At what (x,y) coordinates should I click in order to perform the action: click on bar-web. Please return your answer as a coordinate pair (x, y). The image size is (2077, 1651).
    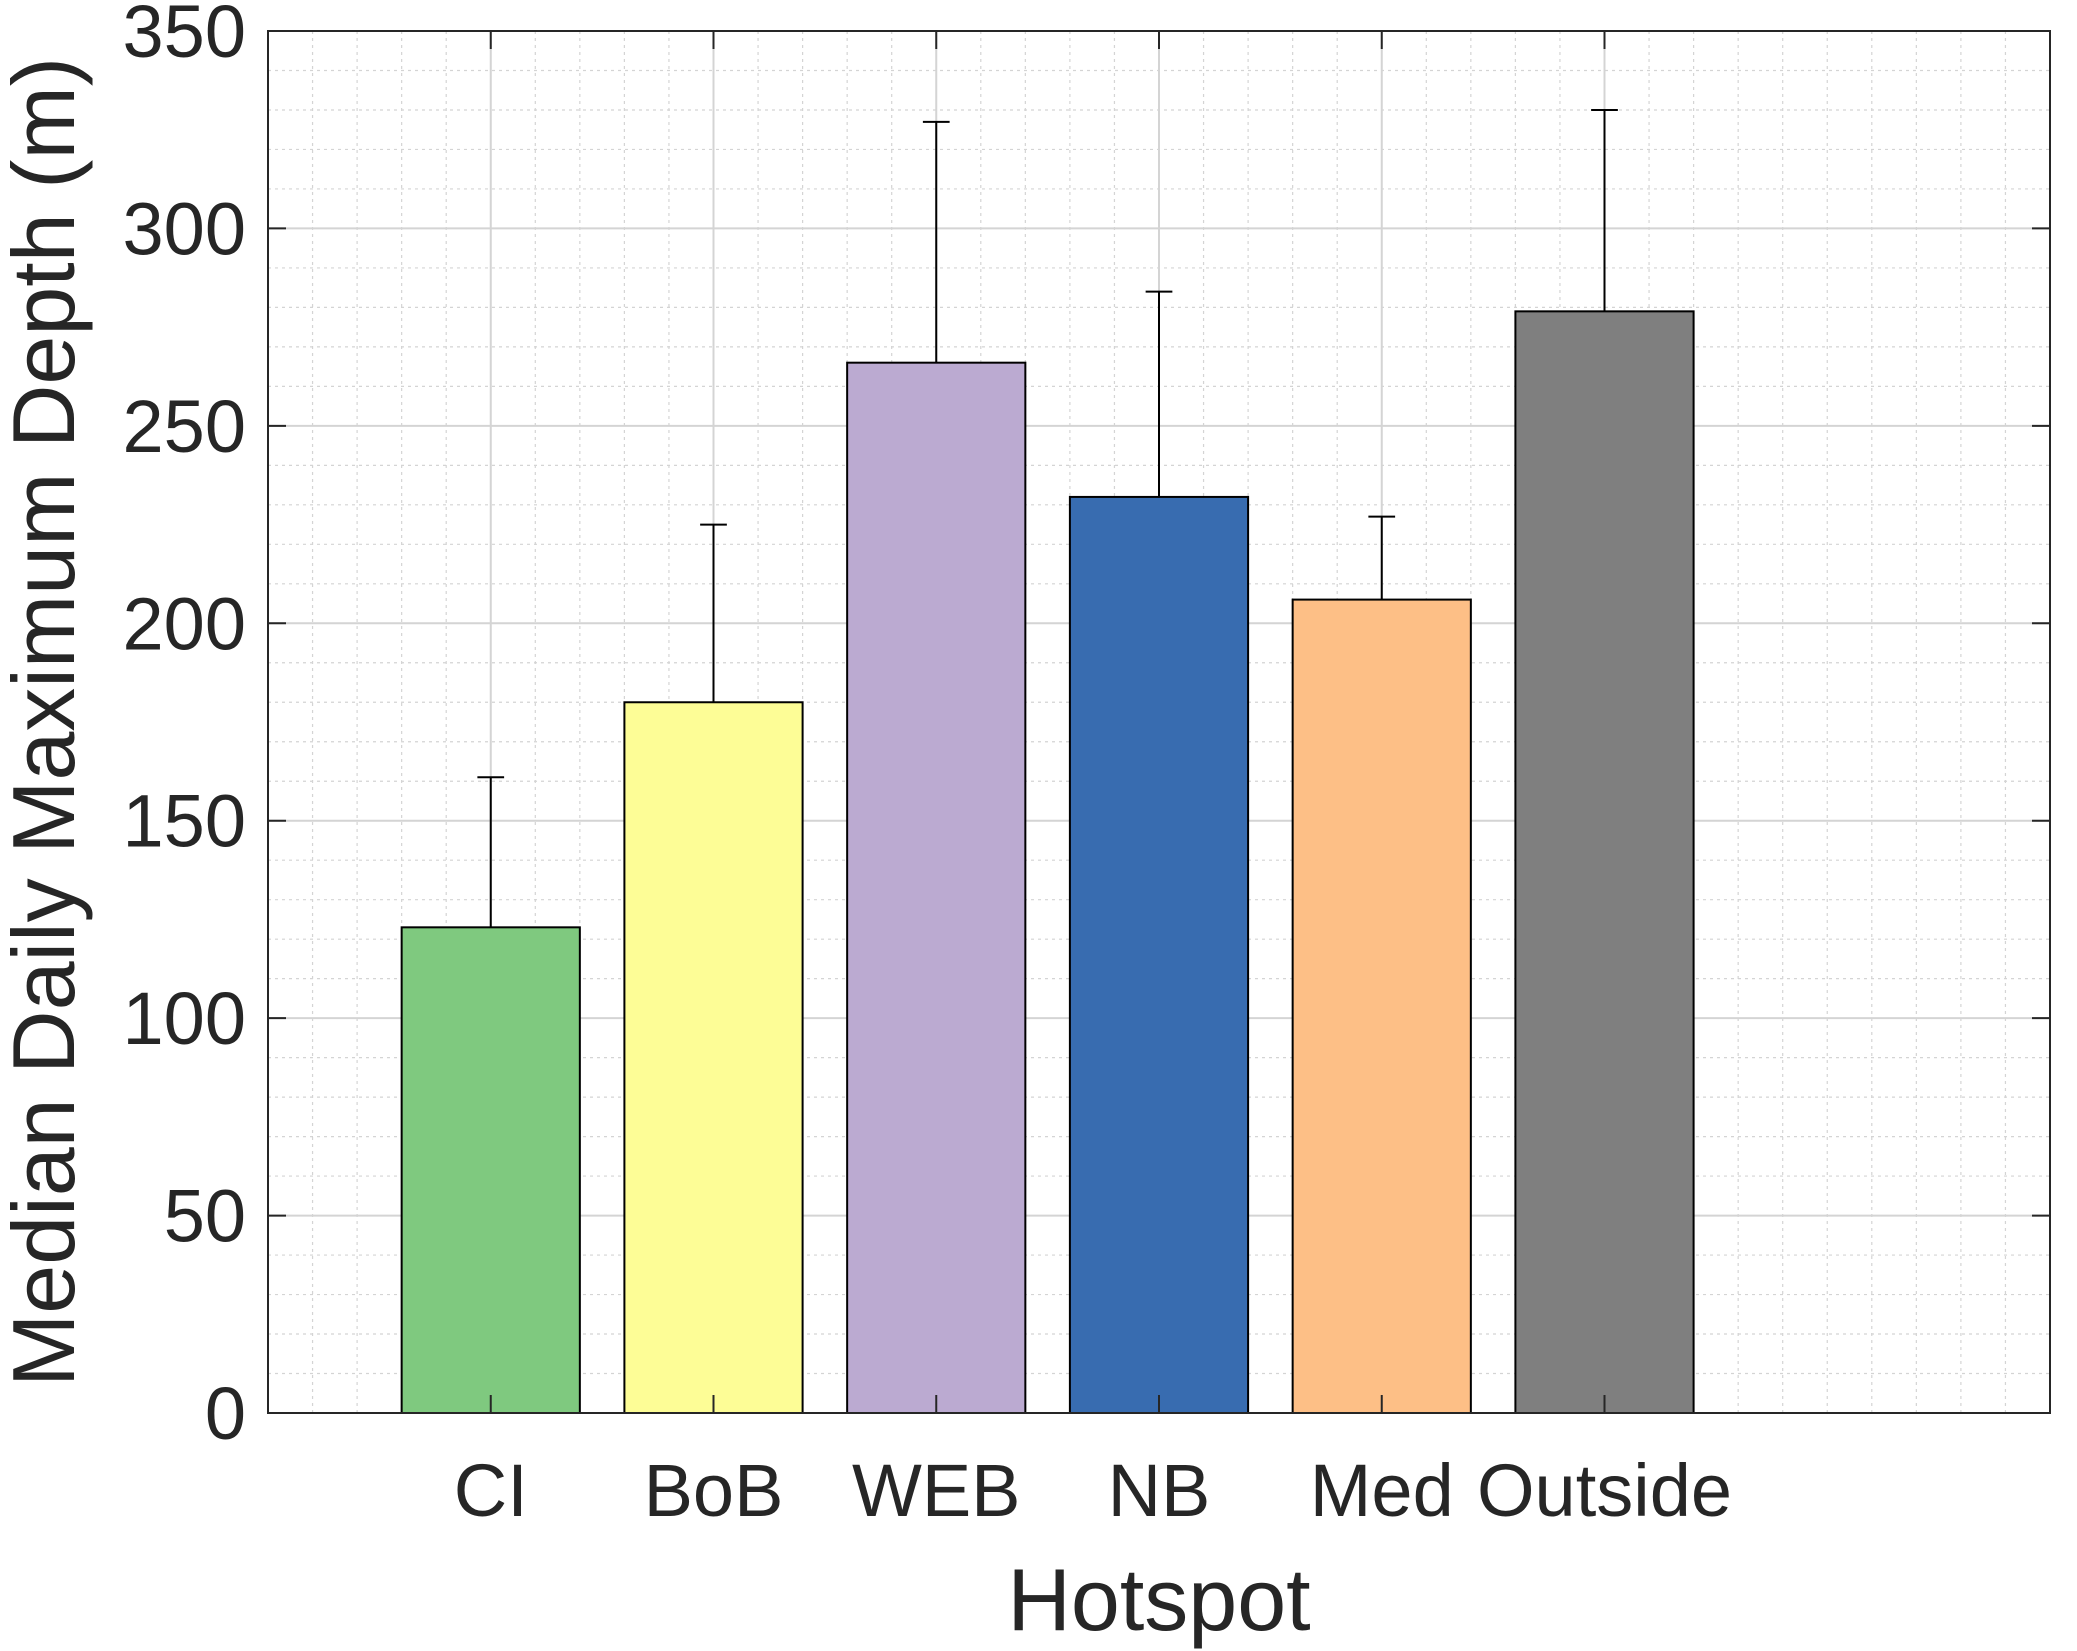
    Looking at the image, I should click on (936, 887).